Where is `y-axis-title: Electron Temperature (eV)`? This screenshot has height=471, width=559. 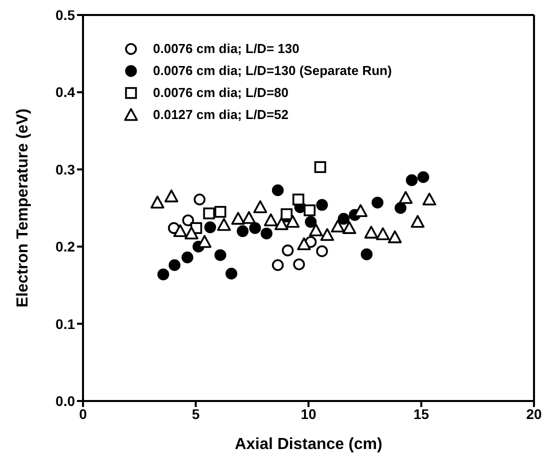
y-axis-title: Electron Temperature (eV) is located at coordinates (23, 208).